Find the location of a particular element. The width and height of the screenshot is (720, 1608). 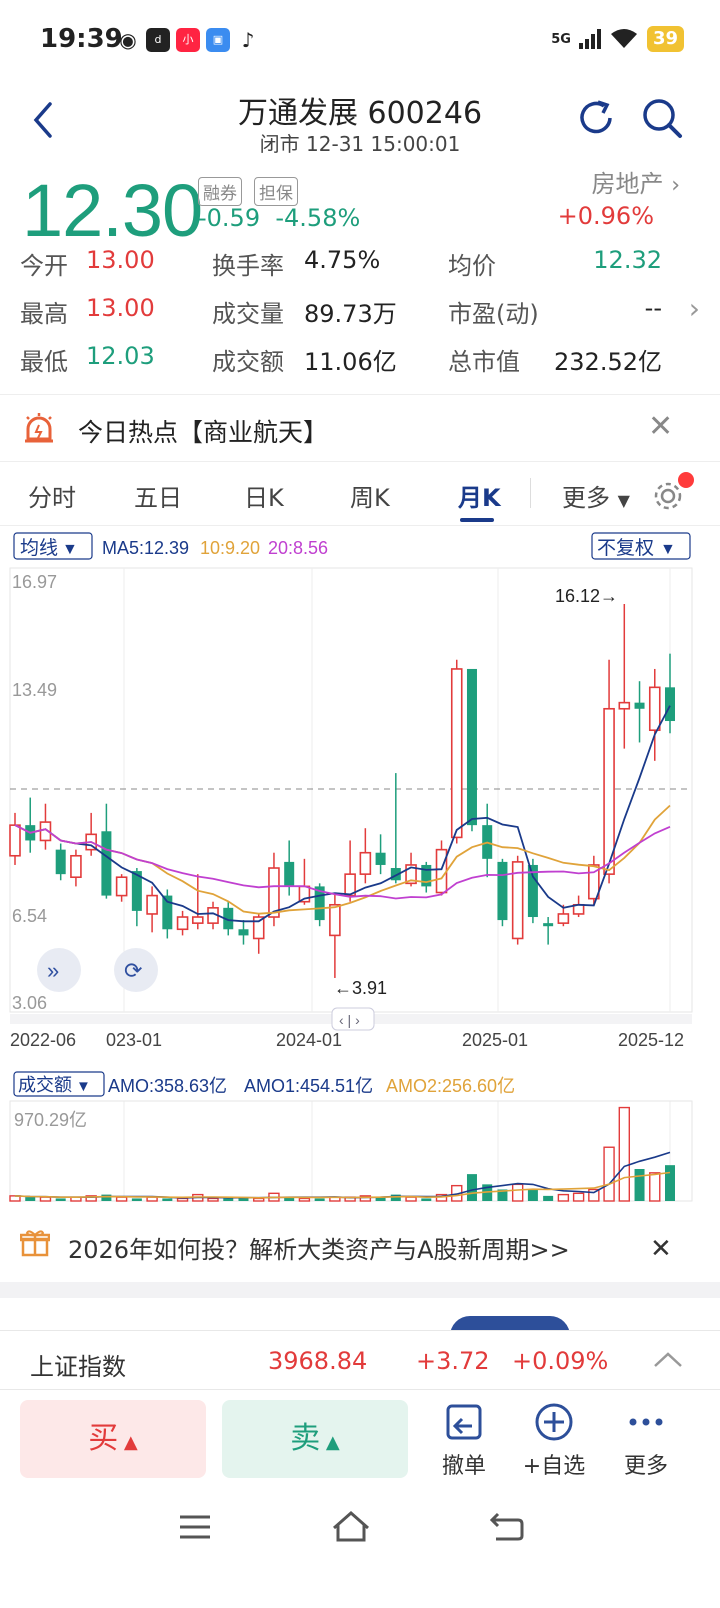

triangle-up-icon: ▲ is located at coordinates (330, 1442).